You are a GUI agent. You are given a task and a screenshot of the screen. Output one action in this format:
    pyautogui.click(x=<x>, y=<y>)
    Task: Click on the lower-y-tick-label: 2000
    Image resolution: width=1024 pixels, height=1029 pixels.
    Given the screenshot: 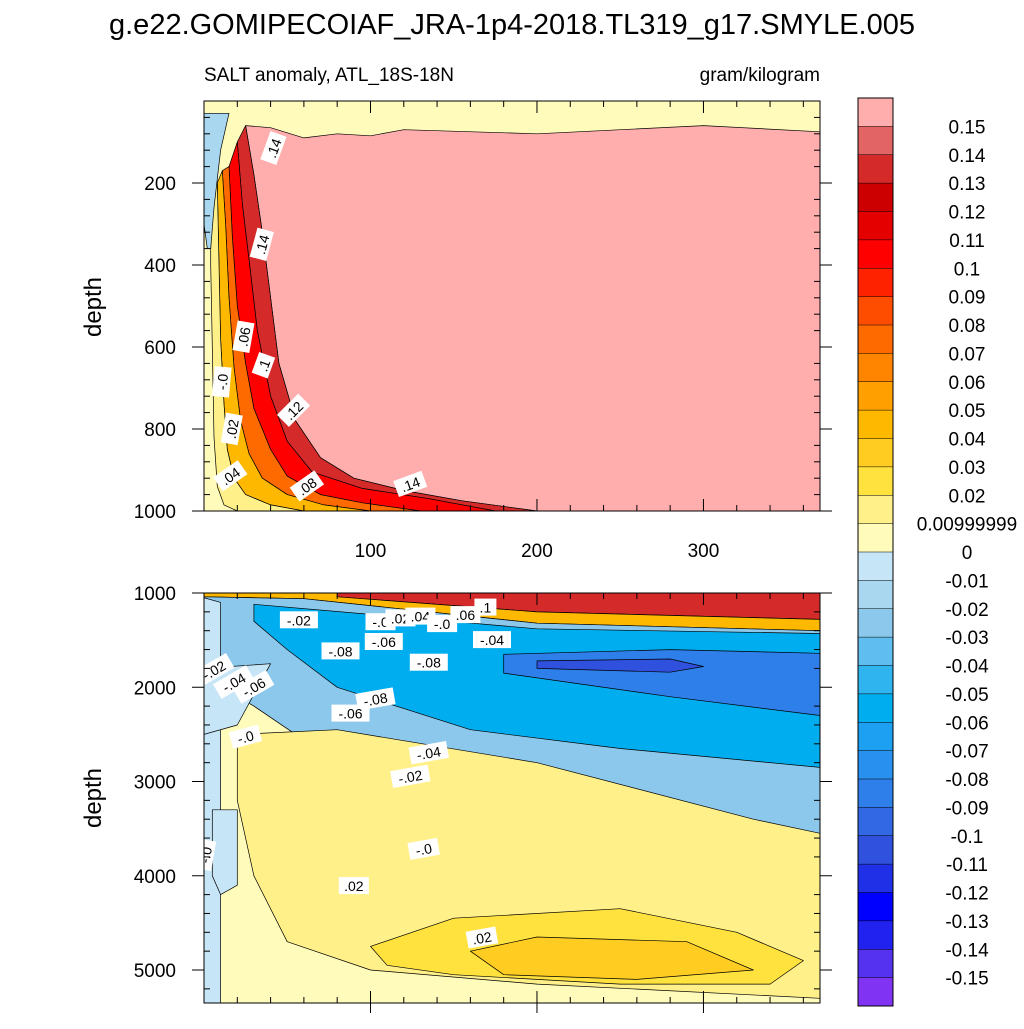 What is the action you would take?
    pyautogui.click(x=155, y=688)
    